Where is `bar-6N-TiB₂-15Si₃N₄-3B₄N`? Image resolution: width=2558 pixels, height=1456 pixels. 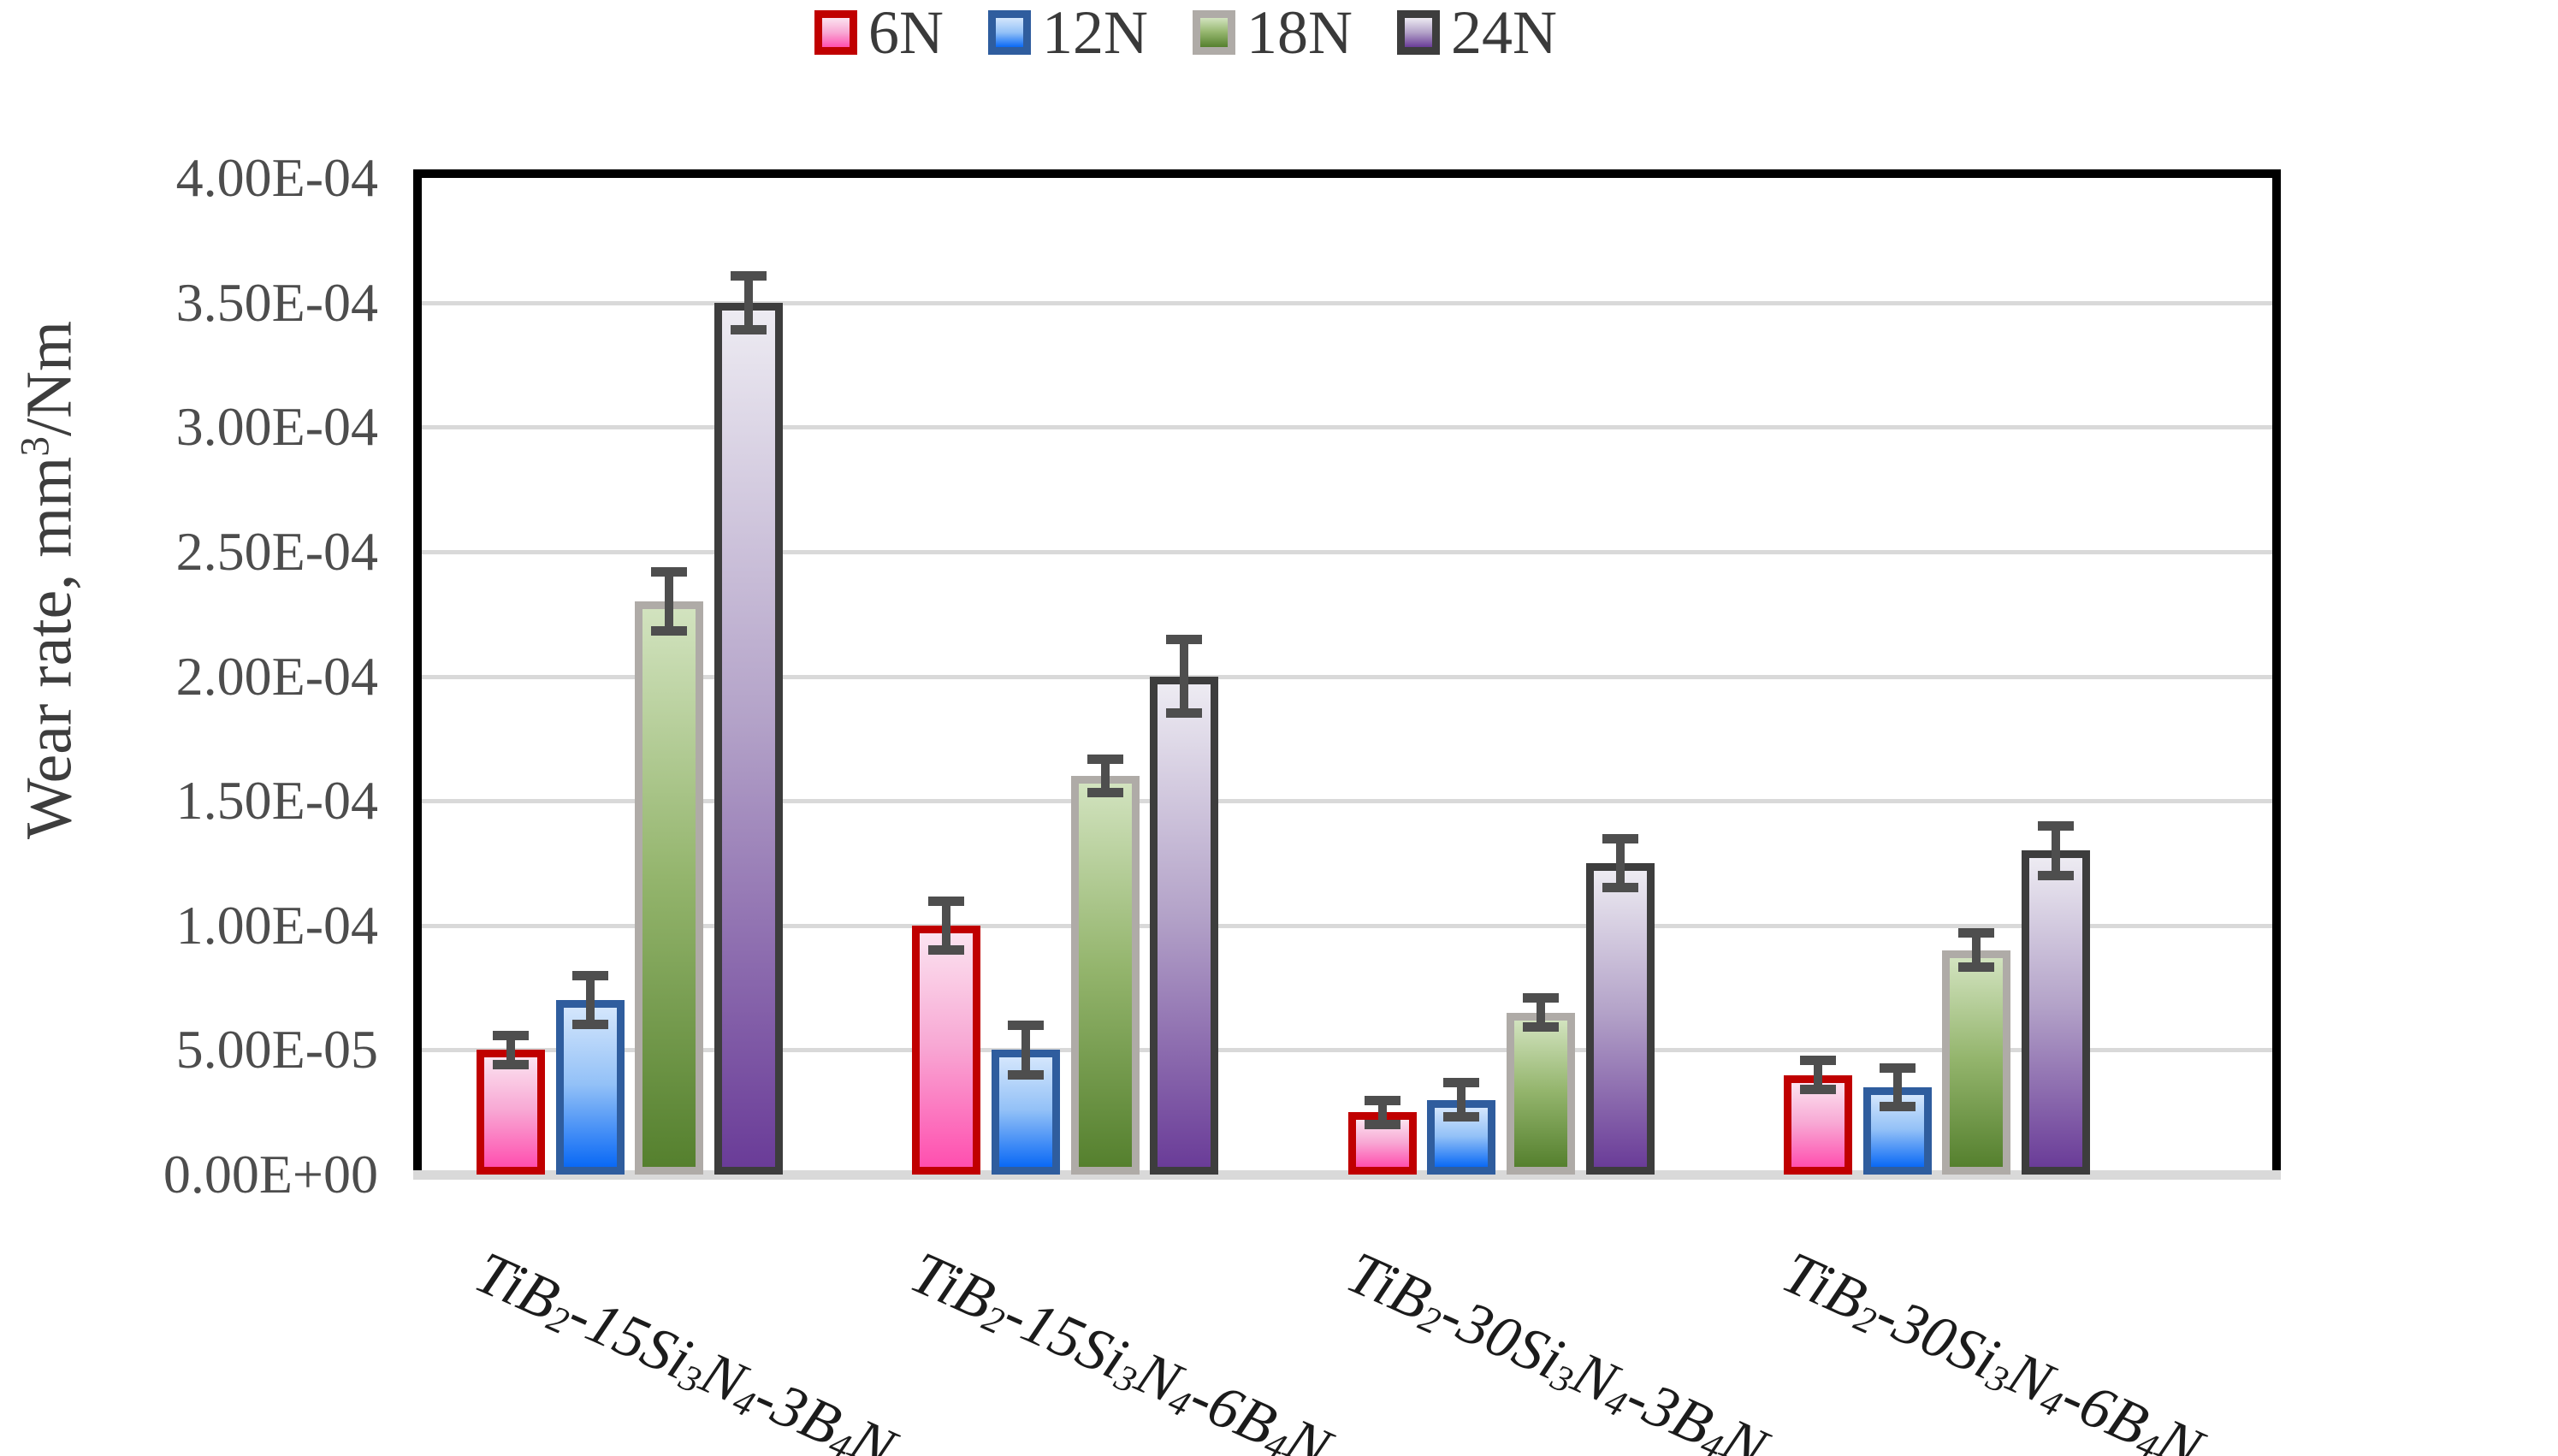 bar-6N-TiB₂-15Si₃N₄-3B₄N is located at coordinates (511, 1112).